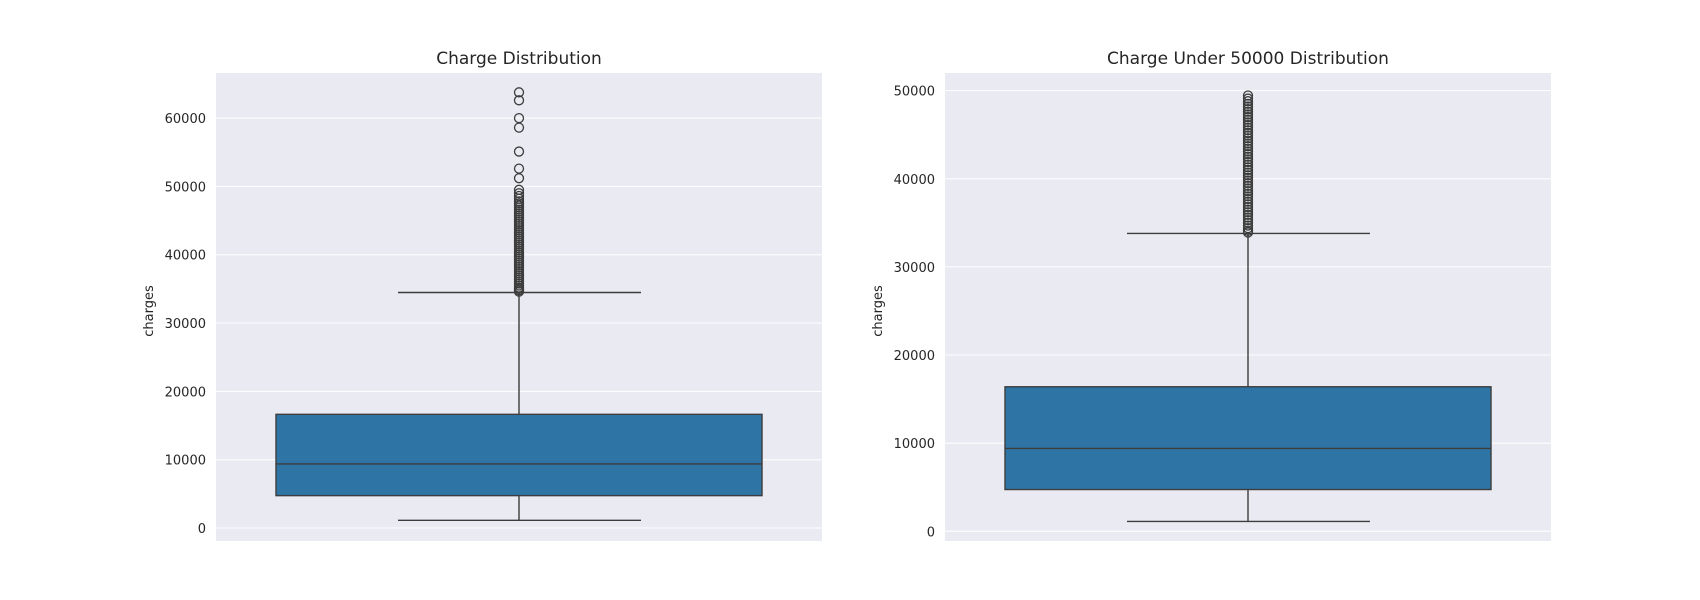 The width and height of the screenshot is (1700, 600). Describe the element at coordinates (1248, 59) in the screenshot. I see `chart-title: Charge Under 50000 Distribution` at that location.